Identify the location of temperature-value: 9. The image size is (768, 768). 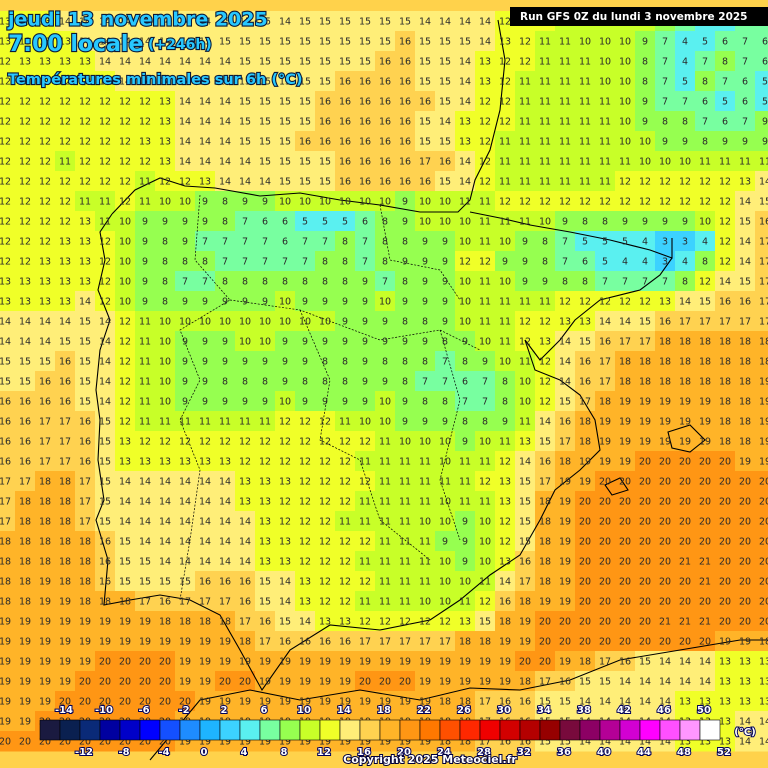
(385, 342).